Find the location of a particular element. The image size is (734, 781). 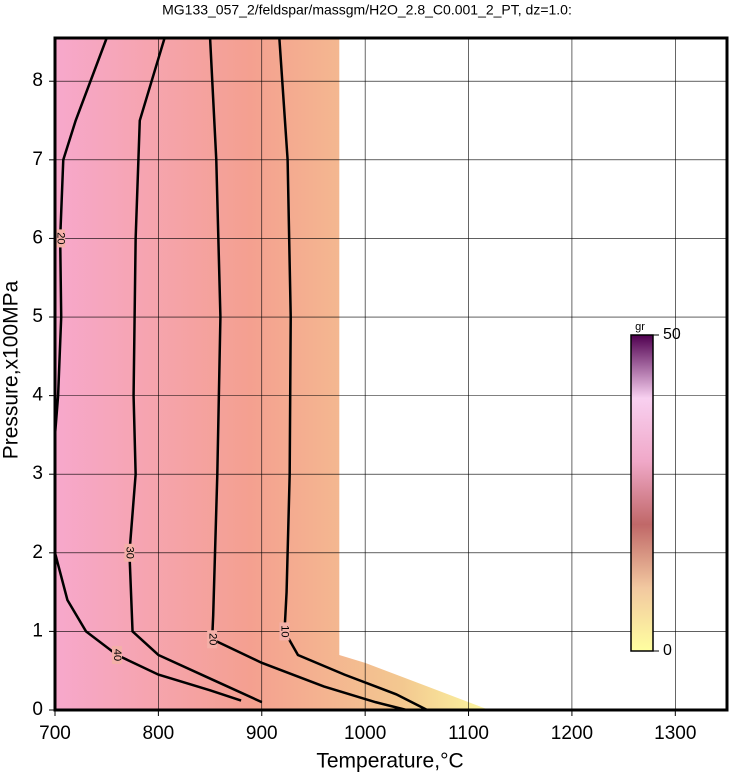

y-tick-label: 7 is located at coordinates (37, 159).